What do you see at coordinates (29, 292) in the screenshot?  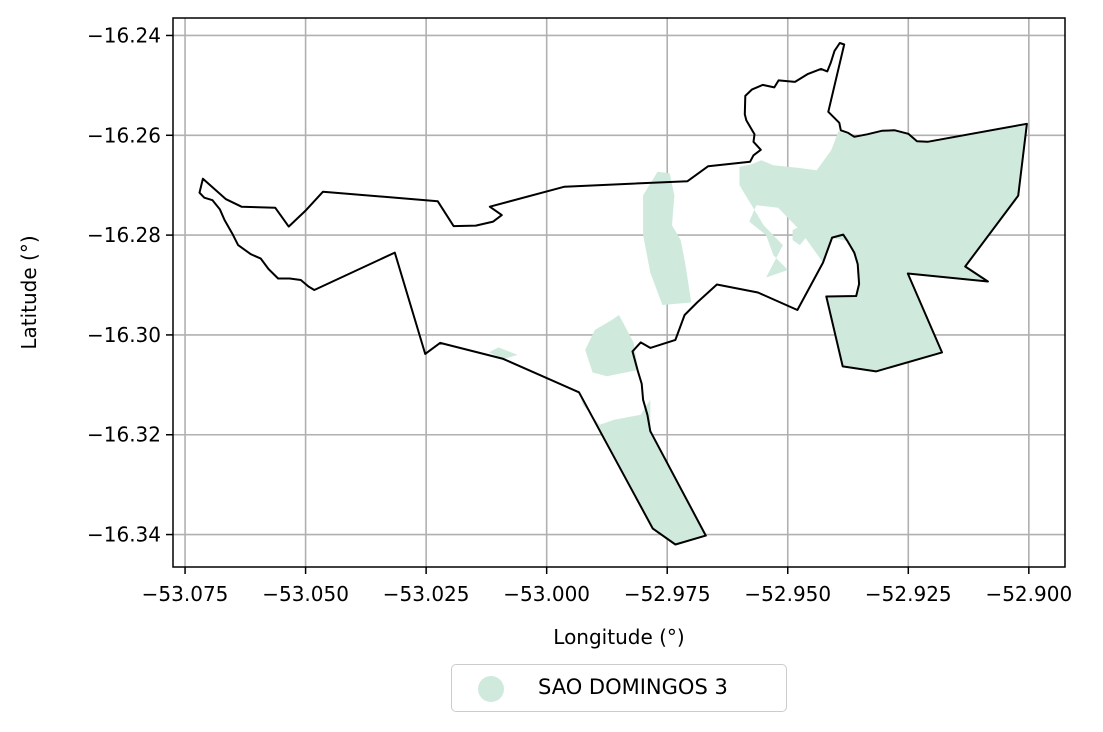 I see `y-axis-label: Latitude (°)` at bounding box center [29, 292].